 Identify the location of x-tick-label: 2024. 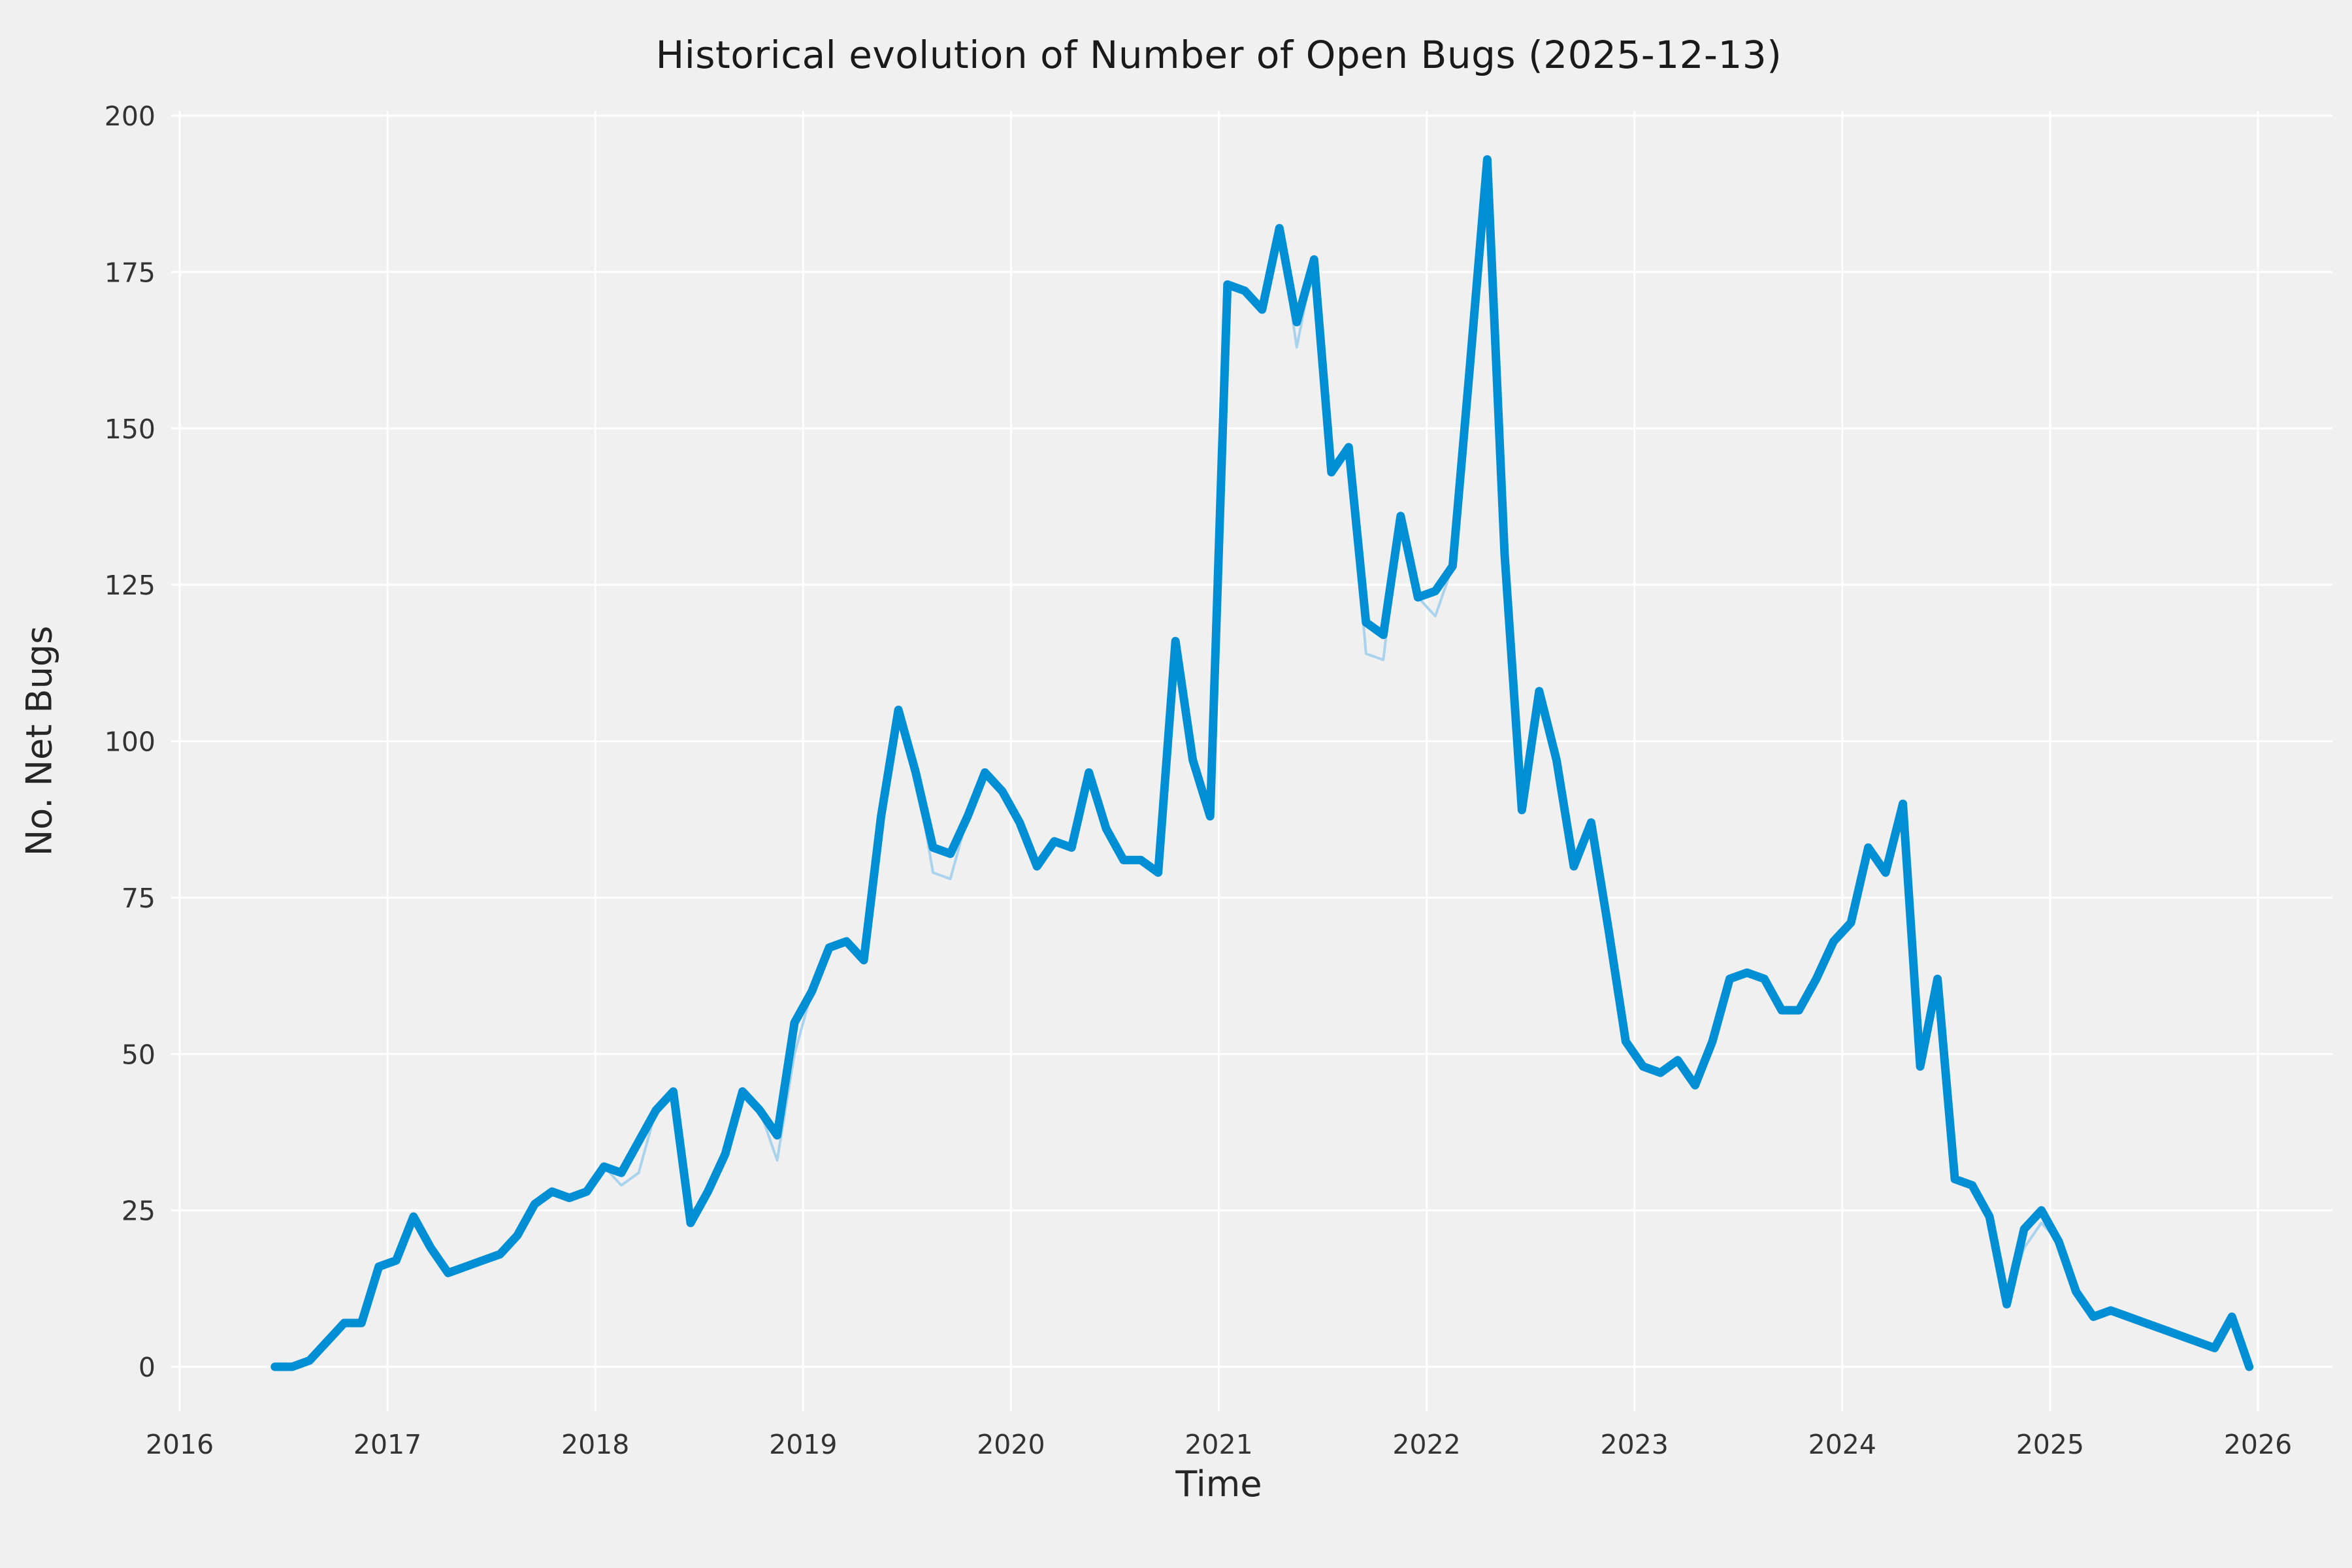
(1842, 1444).